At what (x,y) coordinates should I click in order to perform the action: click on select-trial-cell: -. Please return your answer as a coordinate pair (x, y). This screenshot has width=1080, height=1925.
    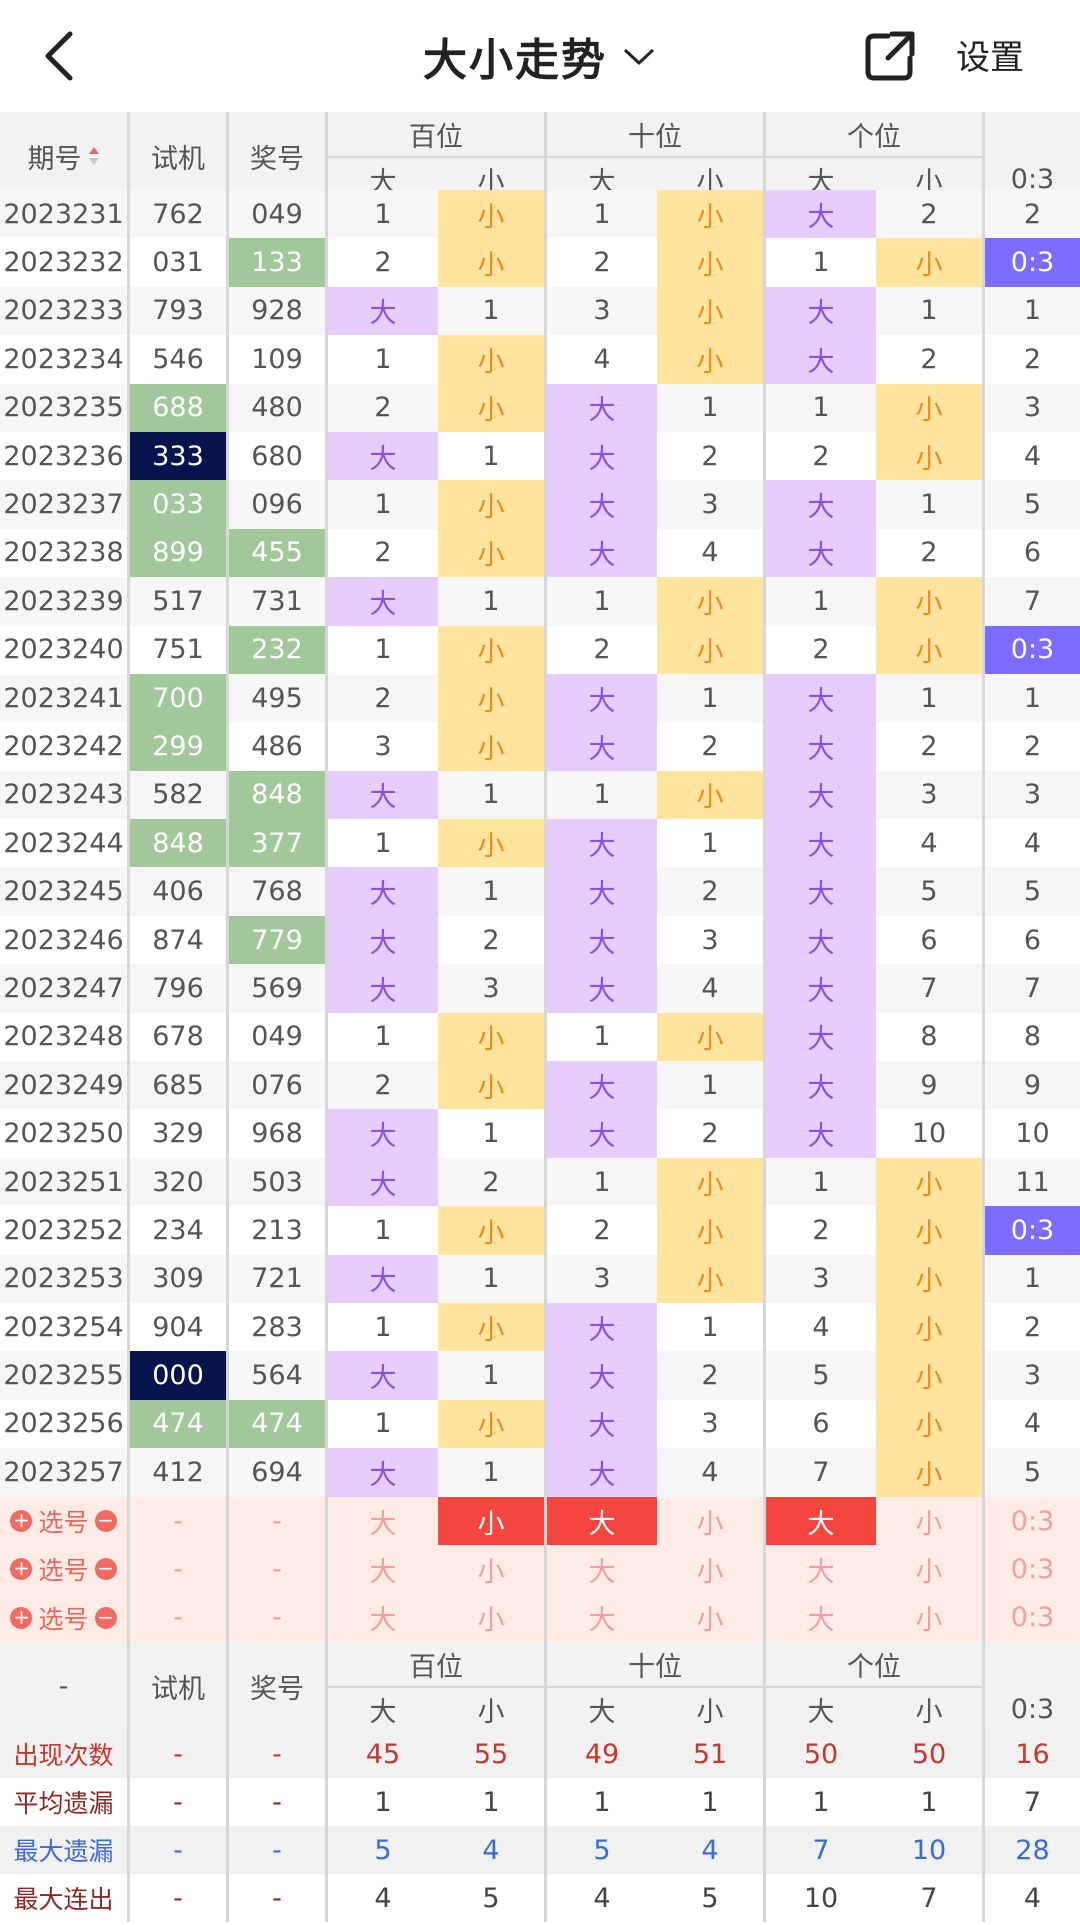
    Looking at the image, I should click on (179, 1569).